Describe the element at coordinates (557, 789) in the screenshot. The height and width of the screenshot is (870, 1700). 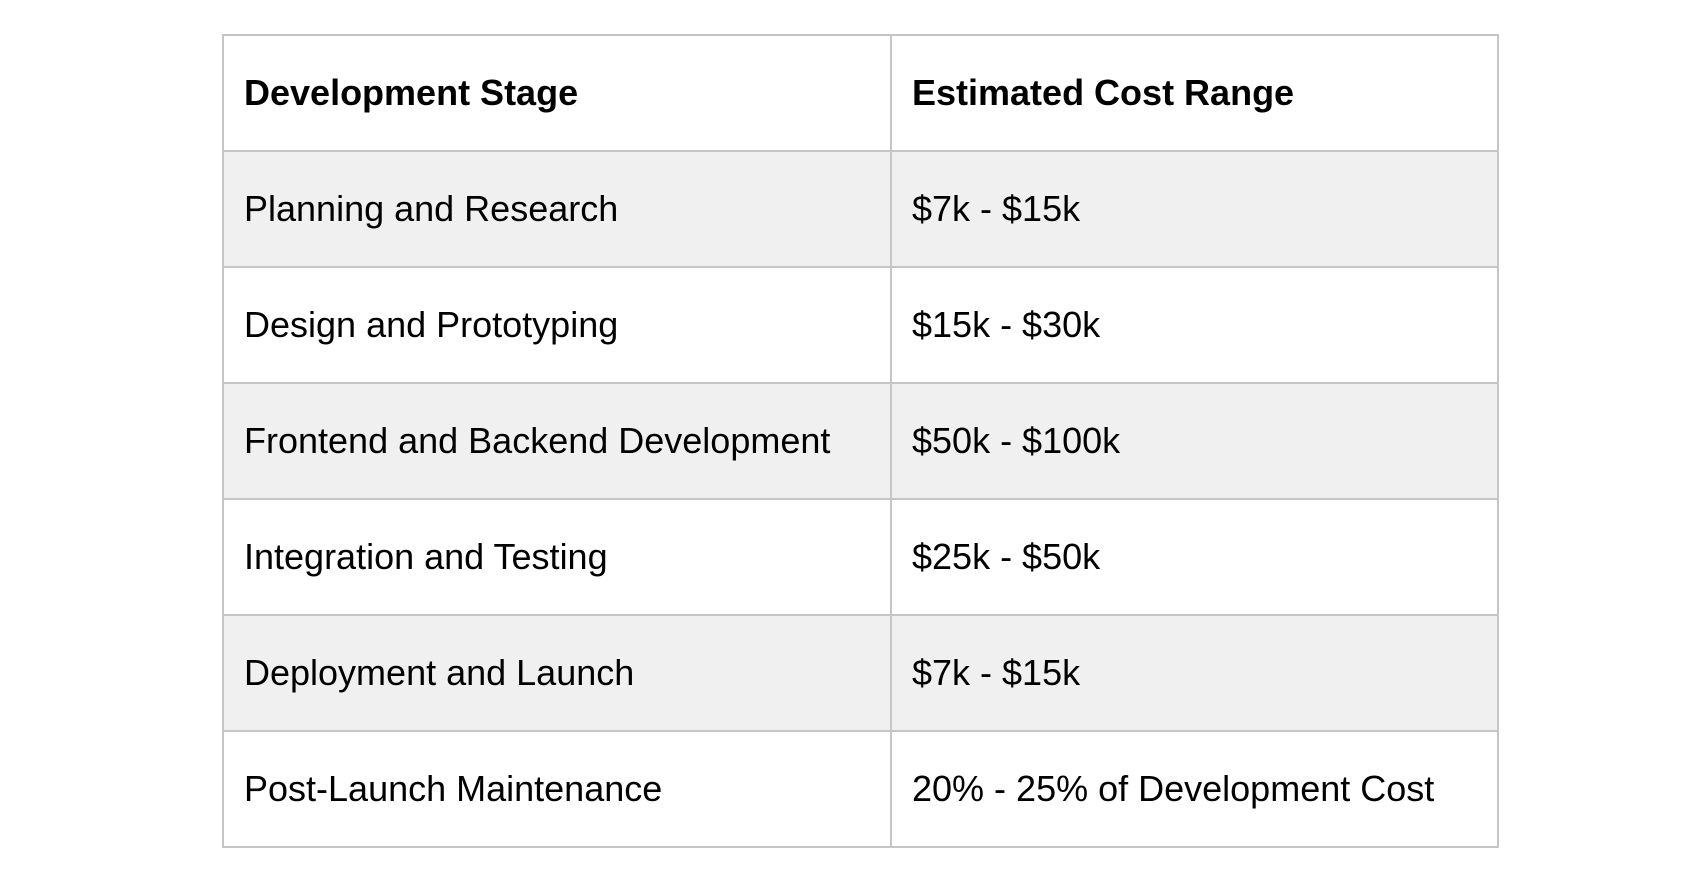
I see `stage-cell: Post-Launch Maintenance` at that location.